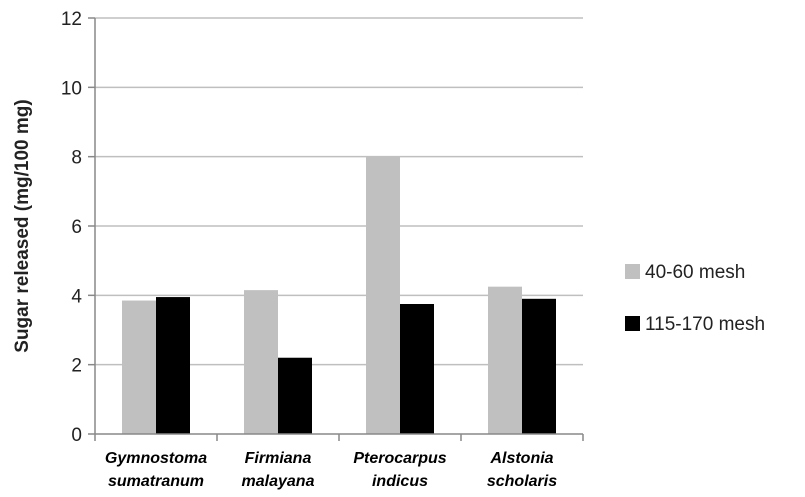 The image size is (805, 497). Describe the element at coordinates (705, 324) in the screenshot. I see `legend-label: 115-170 mesh` at that location.